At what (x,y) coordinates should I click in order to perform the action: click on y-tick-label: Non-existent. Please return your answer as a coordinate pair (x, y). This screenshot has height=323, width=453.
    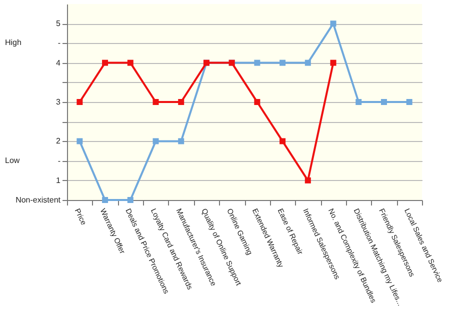
    Looking at the image, I should click on (39, 200).